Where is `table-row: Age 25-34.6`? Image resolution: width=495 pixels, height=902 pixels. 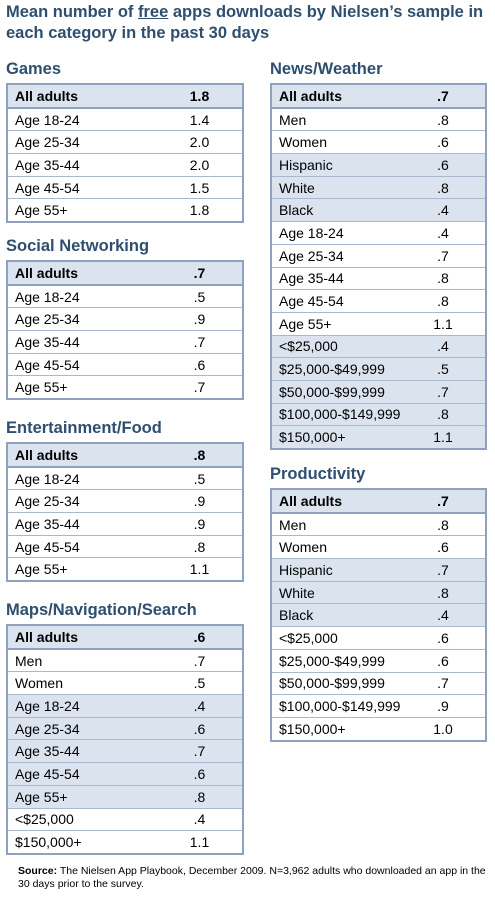 table-row: Age 25-34.6 is located at coordinates (125, 729).